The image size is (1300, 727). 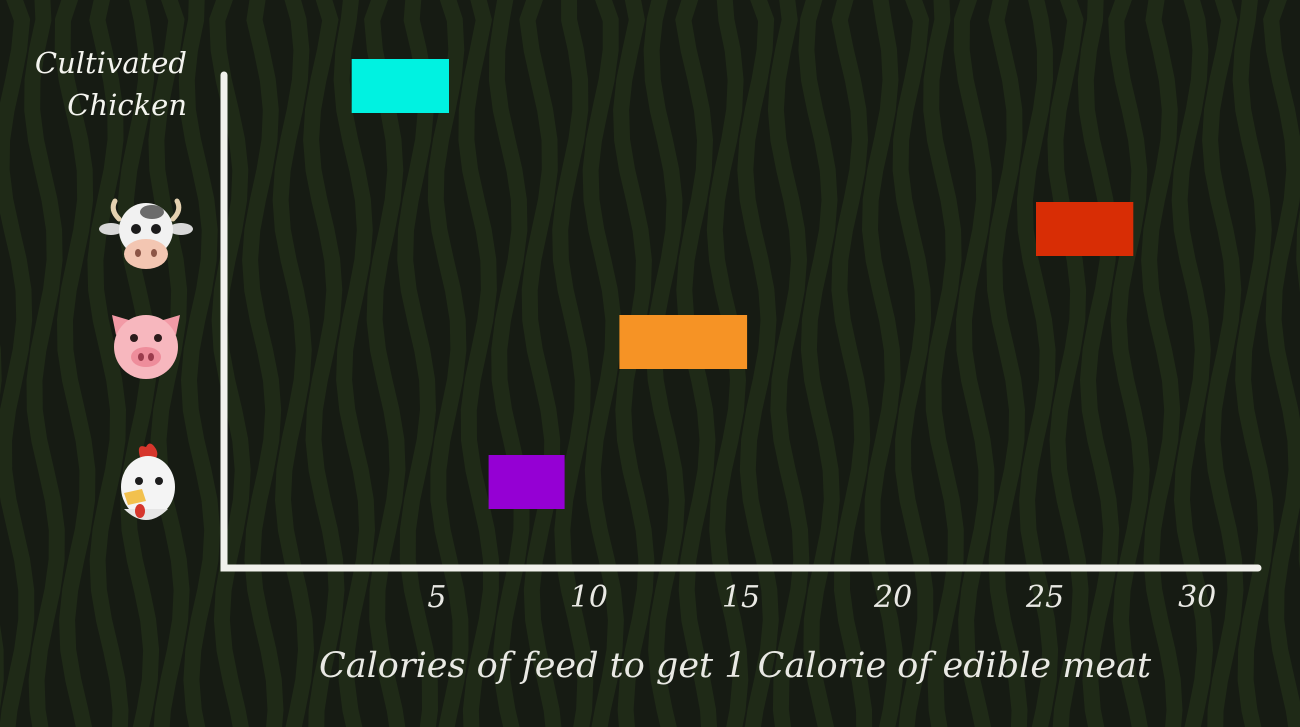 What do you see at coordinates (148, 481) in the screenshot?
I see `chicken-face-icon` at bounding box center [148, 481].